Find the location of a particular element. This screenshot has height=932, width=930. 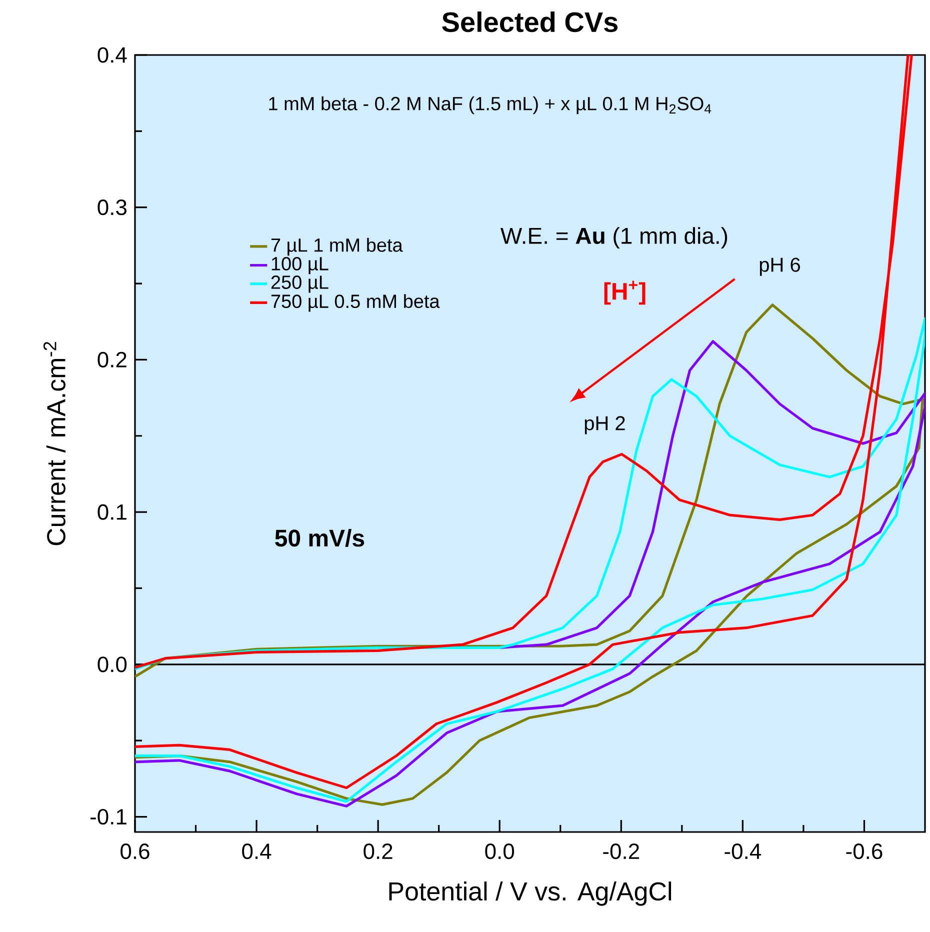

x-tick-label: 0.2 is located at coordinates (378, 852).